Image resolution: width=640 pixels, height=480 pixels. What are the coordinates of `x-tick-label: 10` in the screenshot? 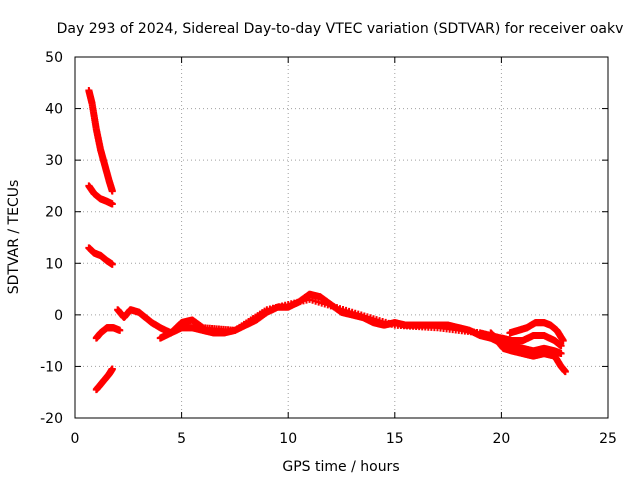 It's located at (288, 439).